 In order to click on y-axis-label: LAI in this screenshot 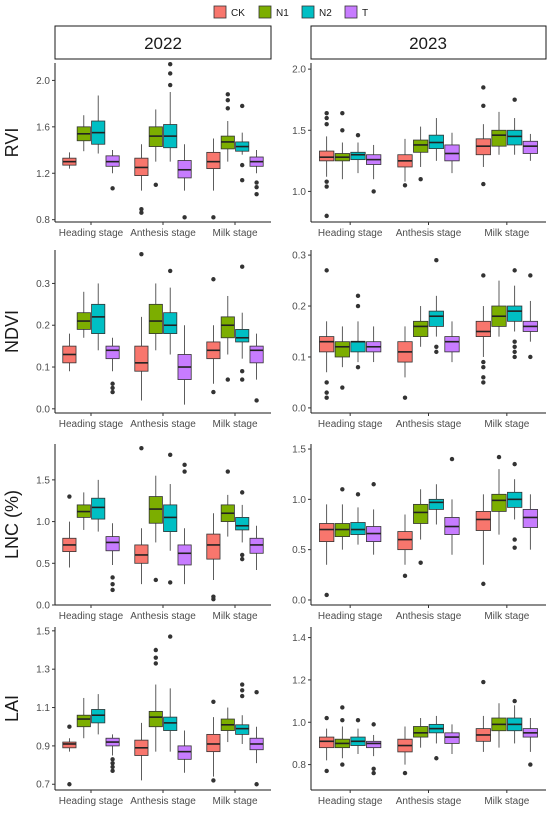, I will do `click(12, 708)`.